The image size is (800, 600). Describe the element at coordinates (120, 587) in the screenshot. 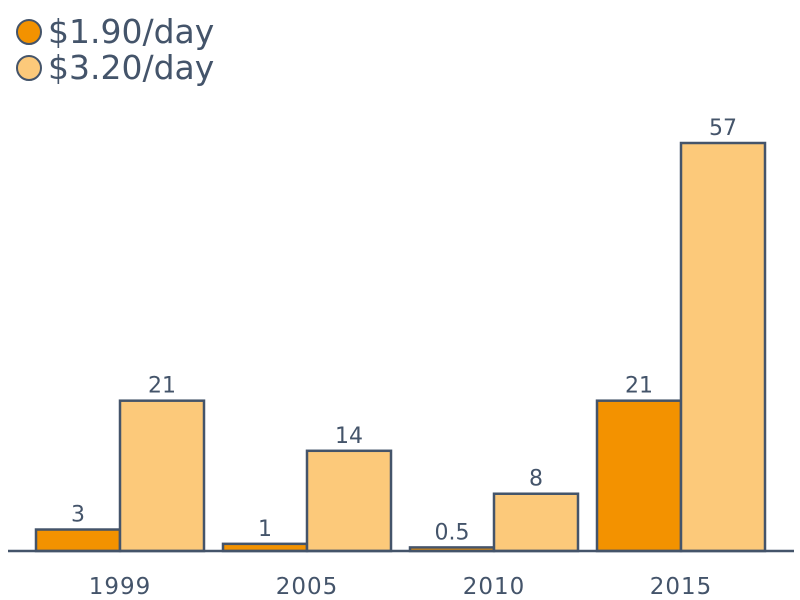

I see `x-tick-label-1999: 1999` at that location.